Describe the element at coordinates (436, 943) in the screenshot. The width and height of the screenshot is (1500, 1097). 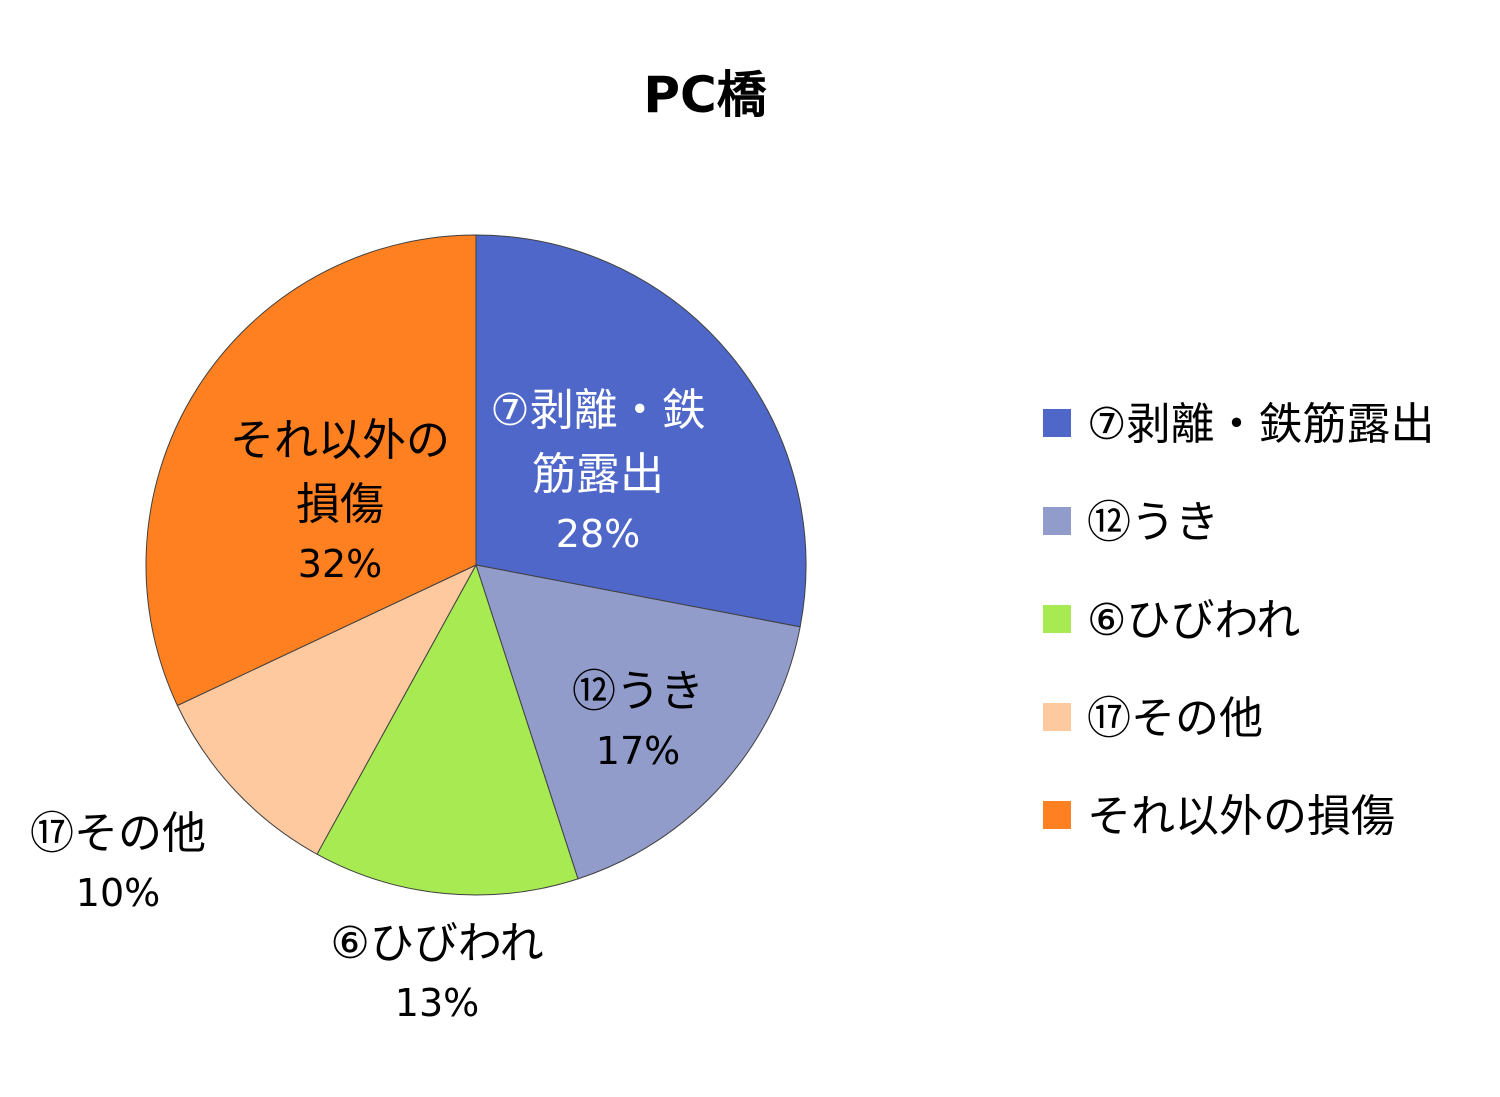
I see `slice-label-2-line-0: ⑥ひびわれ` at that location.